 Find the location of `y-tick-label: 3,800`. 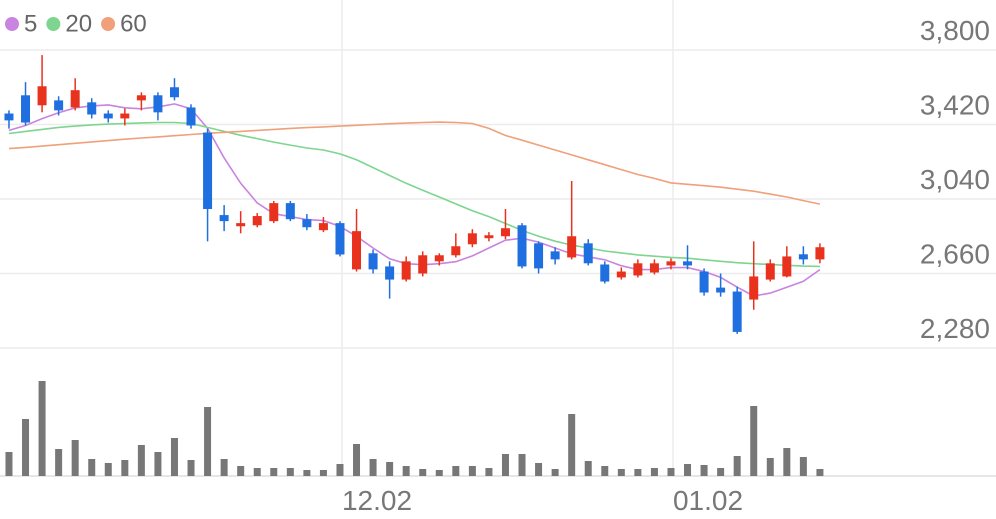

y-tick-label: 3,800 is located at coordinates (955, 30).